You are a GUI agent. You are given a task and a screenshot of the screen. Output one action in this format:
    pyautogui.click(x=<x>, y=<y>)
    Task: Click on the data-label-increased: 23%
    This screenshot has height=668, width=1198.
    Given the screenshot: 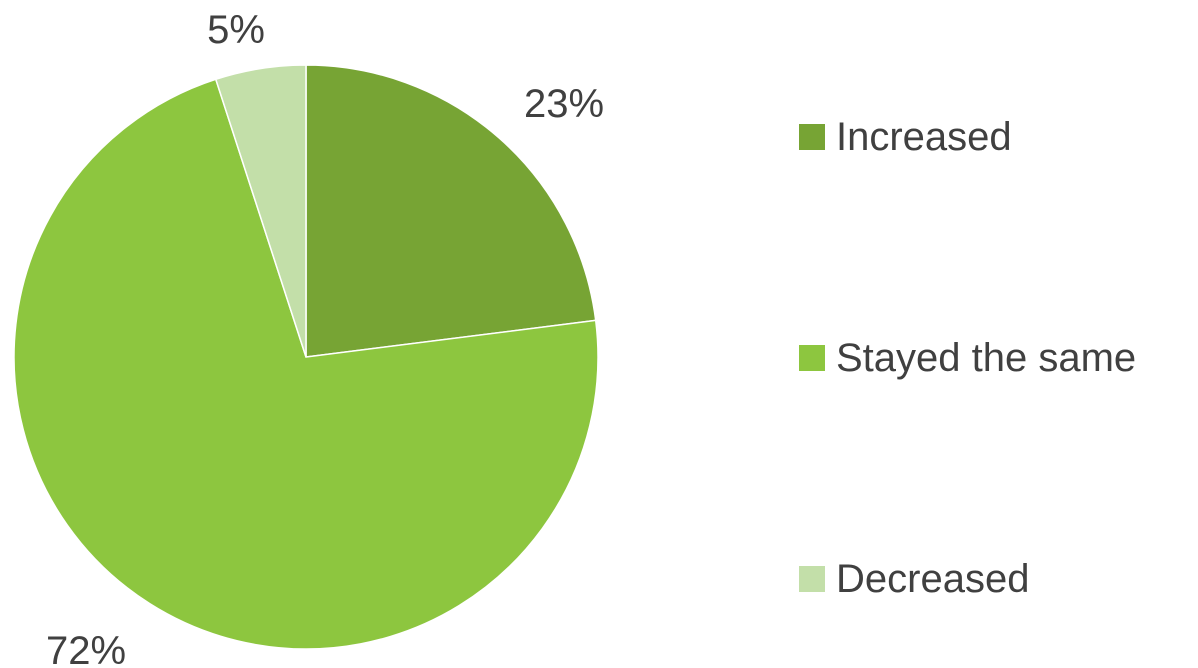 What is the action you would take?
    pyautogui.click(x=564, y=104)
    